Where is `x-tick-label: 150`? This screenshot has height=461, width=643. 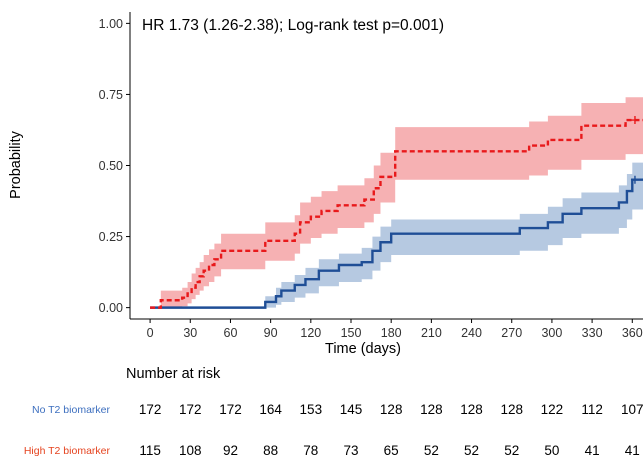
x-tick-label: 150 is located at coordinates (351, 333).